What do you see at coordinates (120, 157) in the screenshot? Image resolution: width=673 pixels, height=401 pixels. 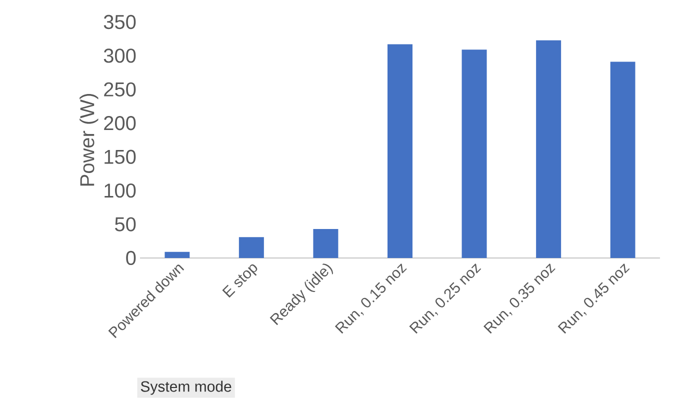 I see `y-tick-label: 150` at bounding box center [120, 157].